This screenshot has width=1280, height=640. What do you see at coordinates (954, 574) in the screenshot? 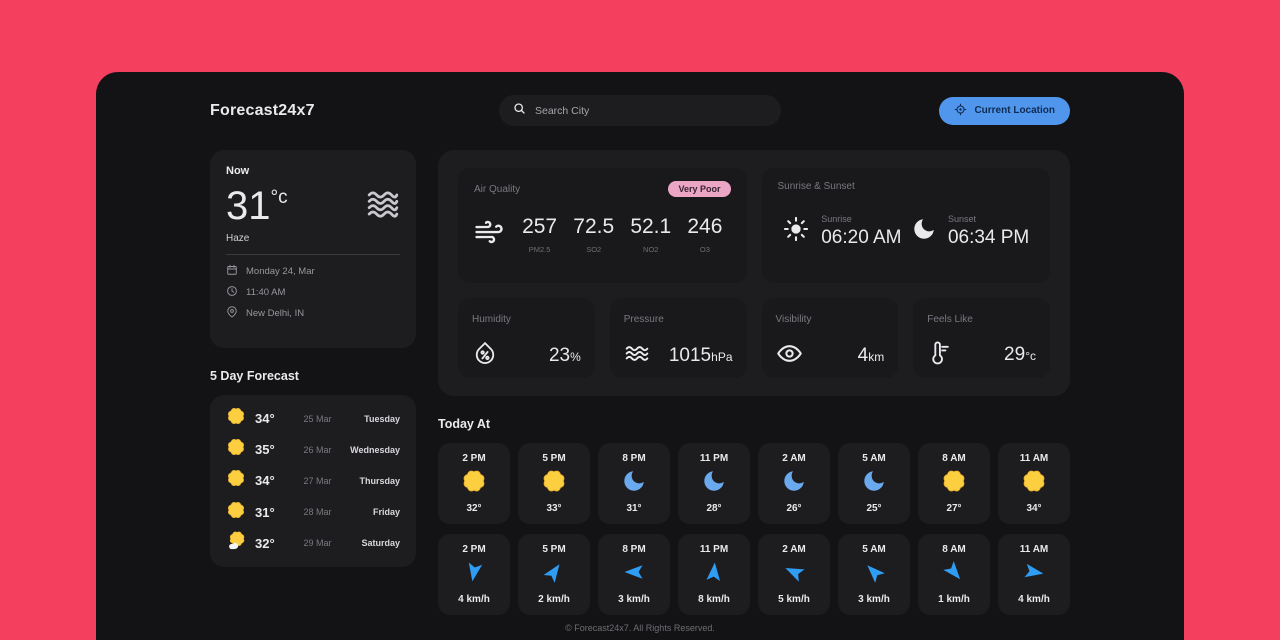
I see `hourly-wind-card: 8 AM 1 km/h` at bounding box center [954, 574].